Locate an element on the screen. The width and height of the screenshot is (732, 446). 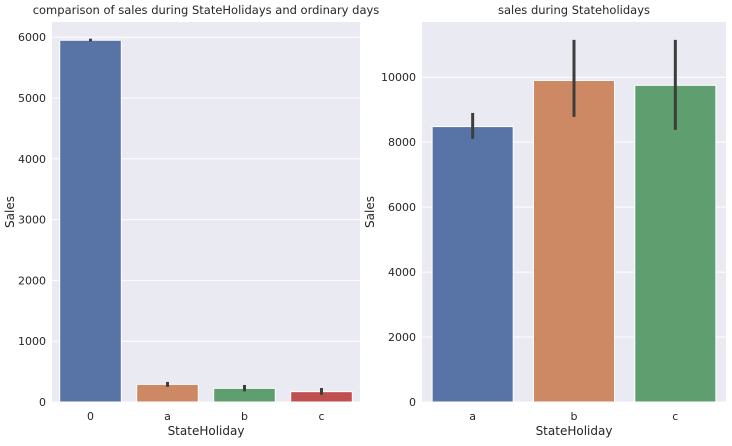
y-tick-label: 1000 is located at coordinates (32, 341).